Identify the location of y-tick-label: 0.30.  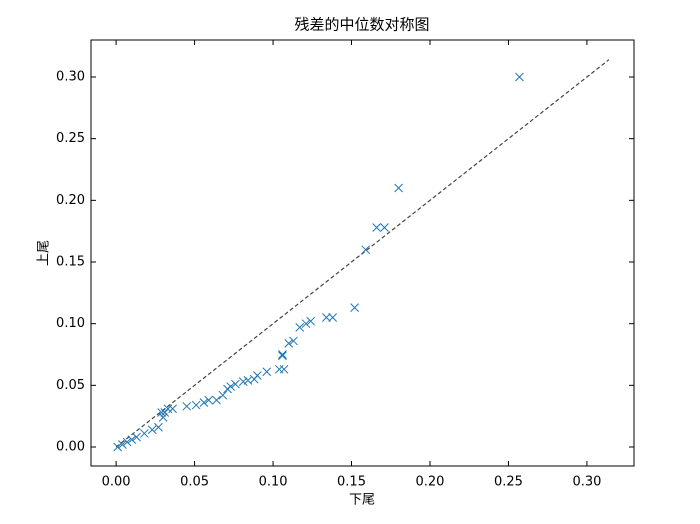
(70, 77).